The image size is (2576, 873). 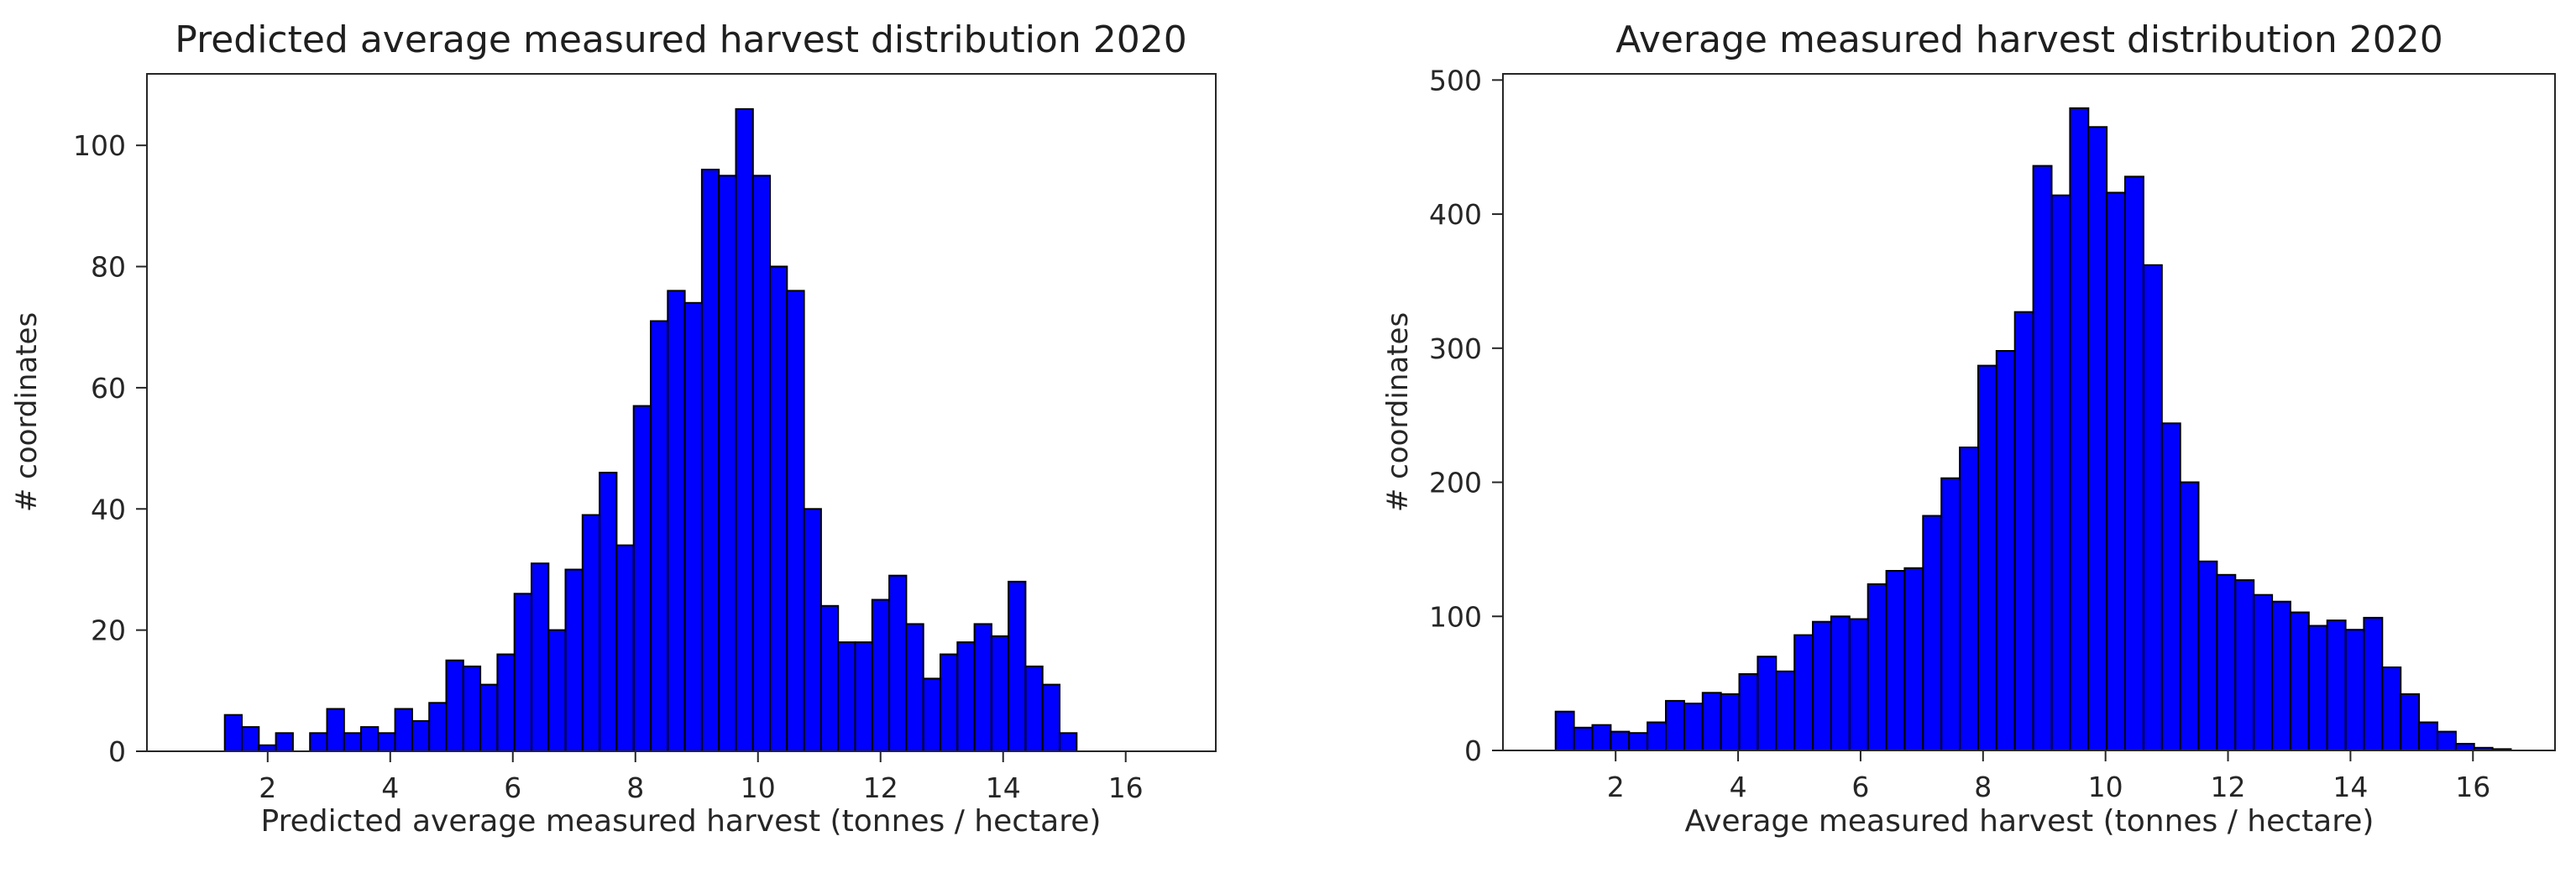 What do you see at coordinates (390, 787) in the screenshot?
I see `left-x-tick-label: 4` at bounding box center [390, 787].